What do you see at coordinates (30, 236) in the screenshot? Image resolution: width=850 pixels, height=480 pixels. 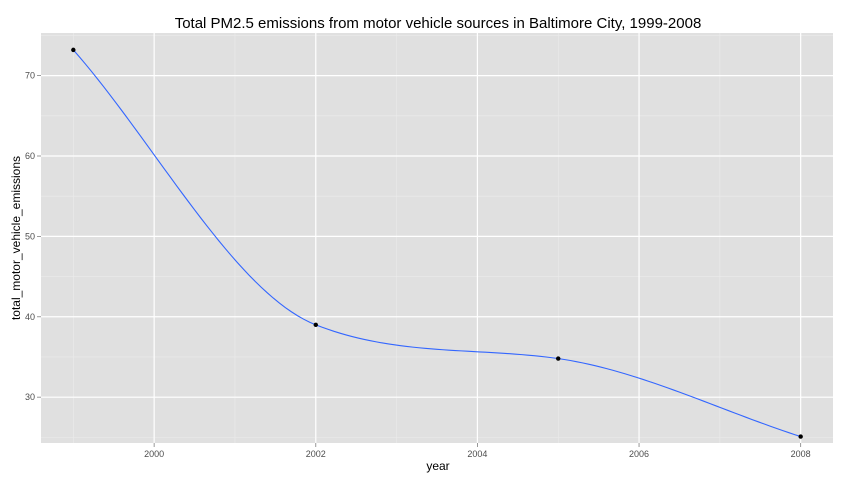 I see `y-tick-label: 50` at bounding box center [30, 236].